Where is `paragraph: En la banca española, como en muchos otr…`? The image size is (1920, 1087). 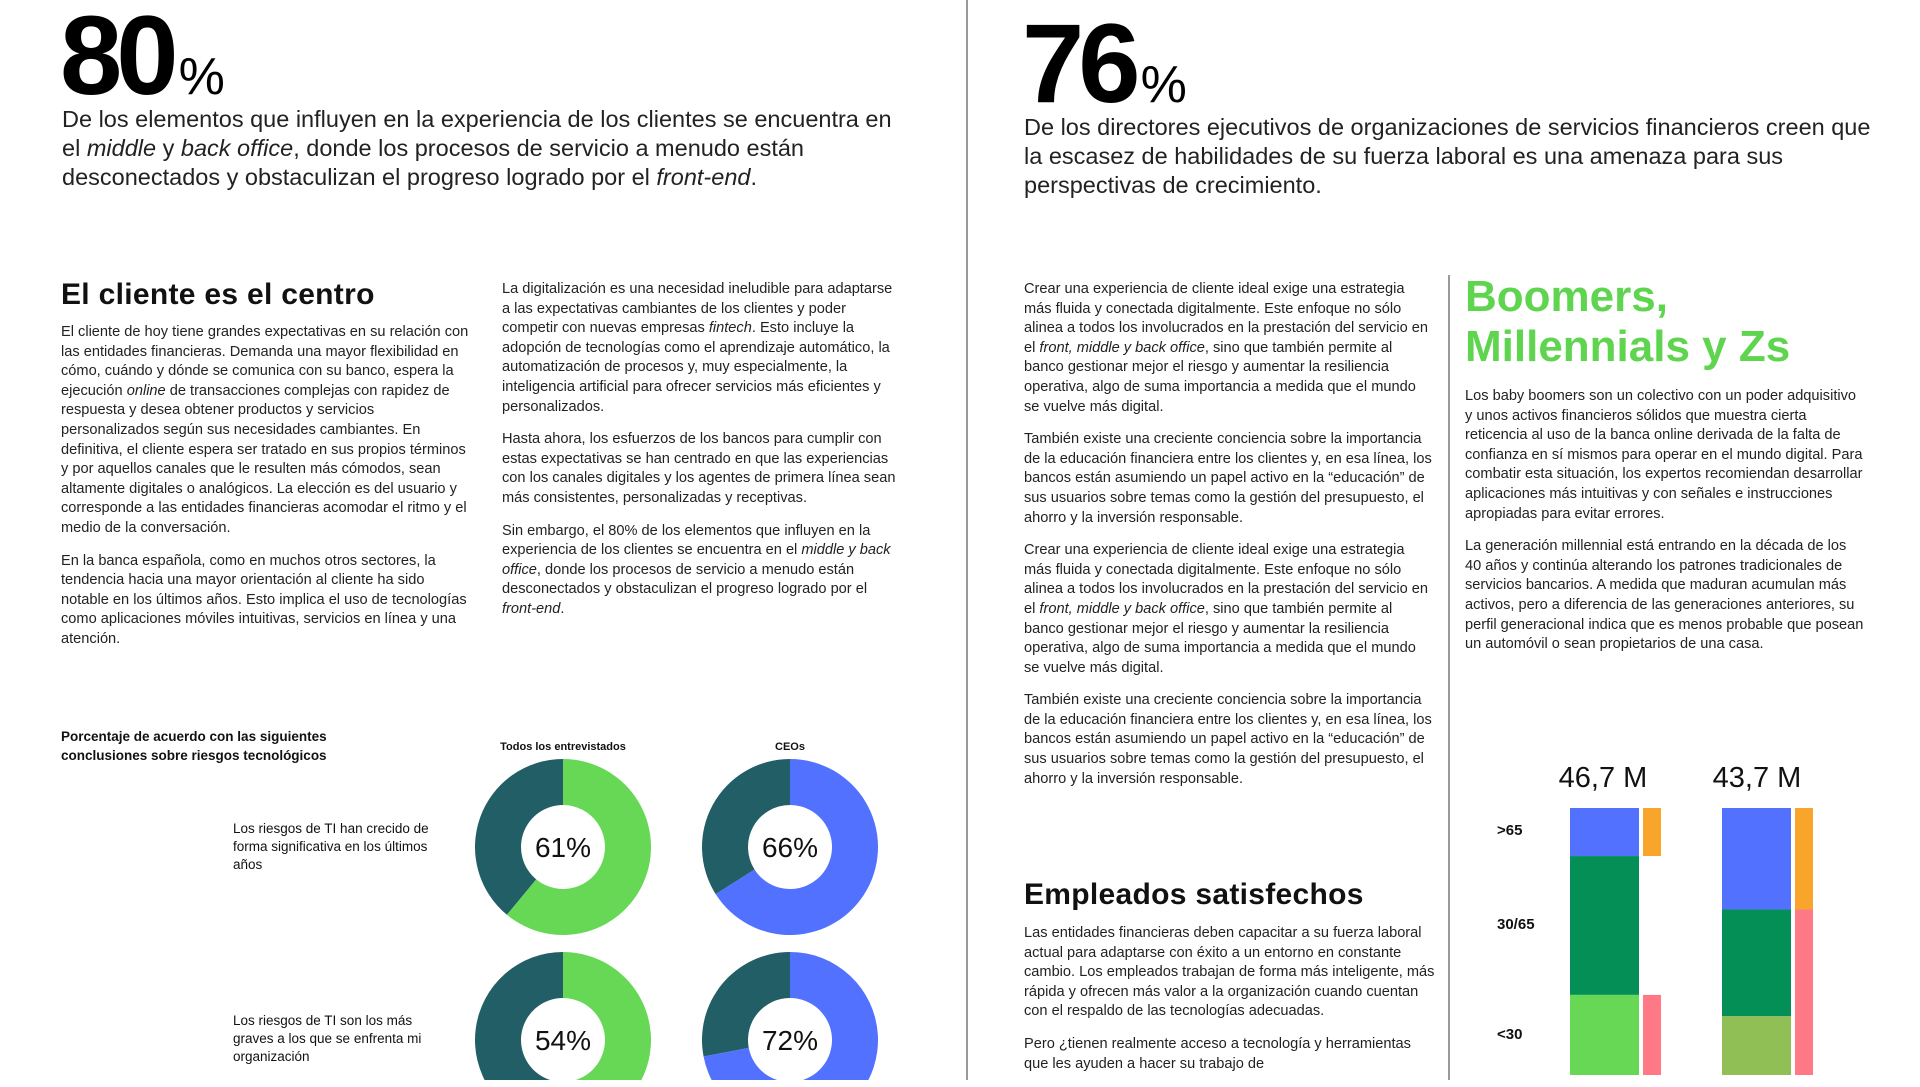
paragraph: En la banca española, como en muchos otr… is located at coordinates (267, 601).